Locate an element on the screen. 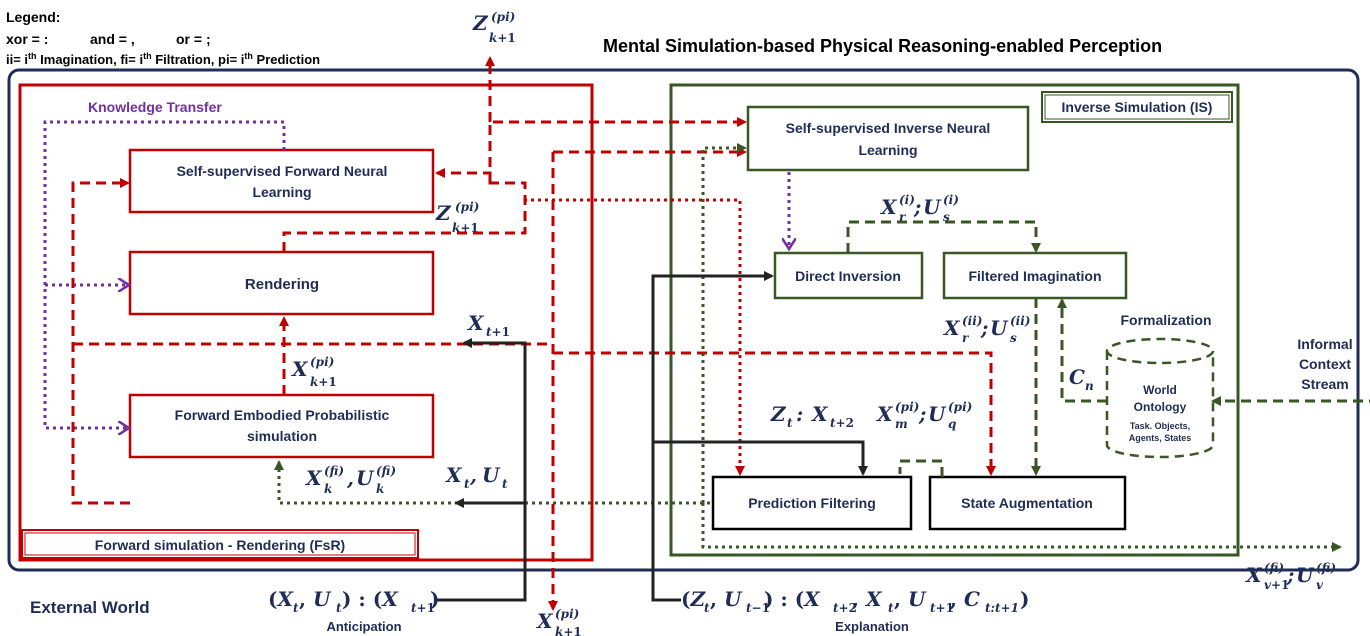 The height and width of the screenshot is (636, 1370). x-r-u-s-i: X (i) r ; U (i) s is located at coordinates (919, 208).